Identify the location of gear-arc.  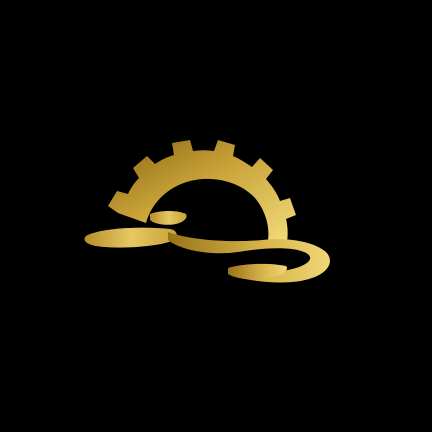
(202, 191).